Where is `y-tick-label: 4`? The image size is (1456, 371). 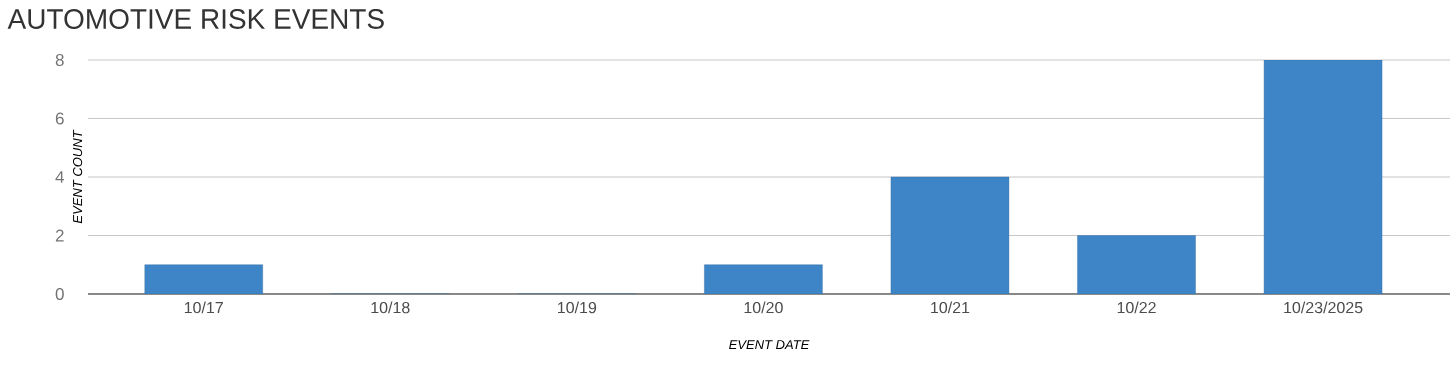
y-tick-label: 4 is located at coordinates (59, 177).